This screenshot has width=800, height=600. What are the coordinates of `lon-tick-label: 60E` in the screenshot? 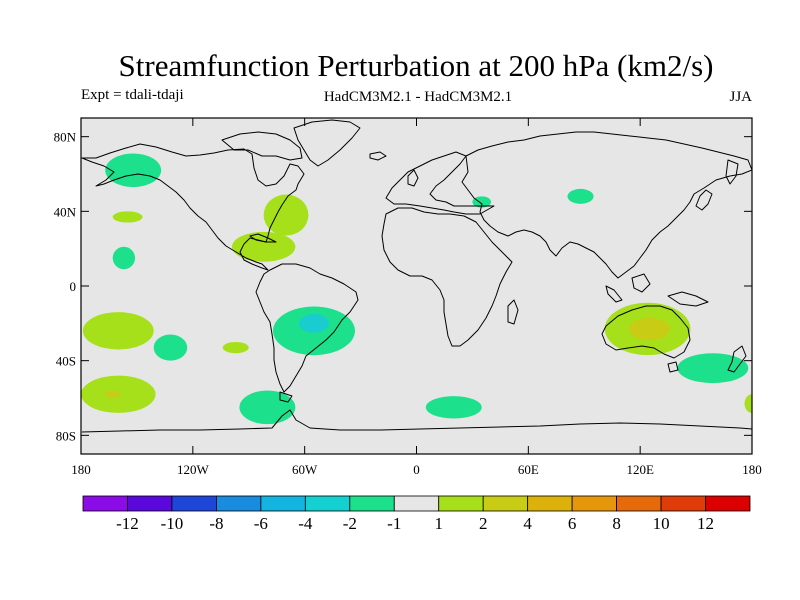 It's located at (528, 469).